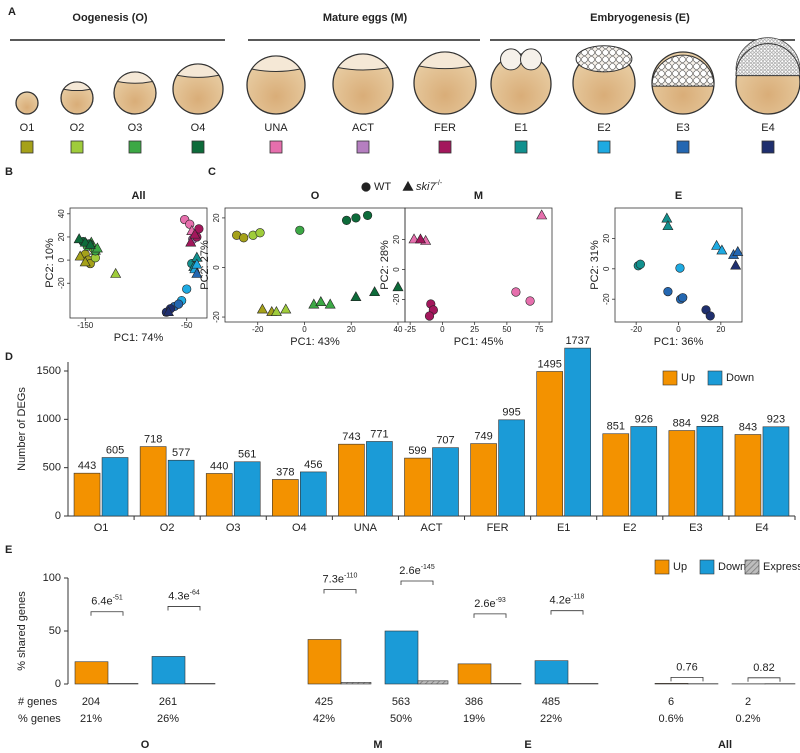 This screenshot has width=800, height=753. I want to click on value-label: 378, so click(285, 472).